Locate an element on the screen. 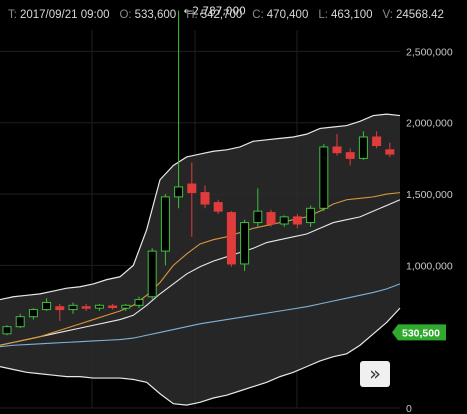 This screenshot has width=467, height=414. open-value: 533,600 is located at coordinates (155, 15).